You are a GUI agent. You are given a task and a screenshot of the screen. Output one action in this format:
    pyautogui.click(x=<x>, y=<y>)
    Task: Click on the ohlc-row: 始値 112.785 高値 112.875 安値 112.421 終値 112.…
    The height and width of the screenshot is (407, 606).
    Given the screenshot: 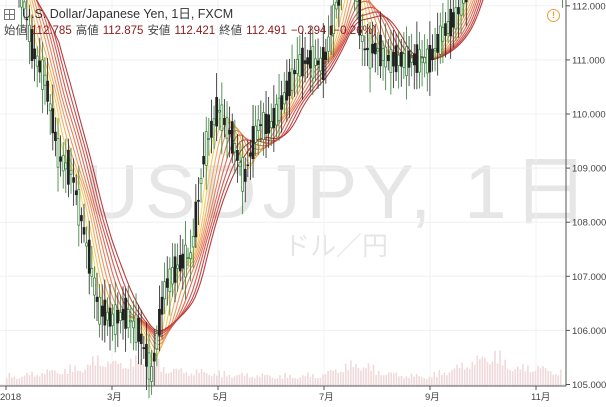 What is the action you would take?
    pyautogui.click(x=190, y=31)
    